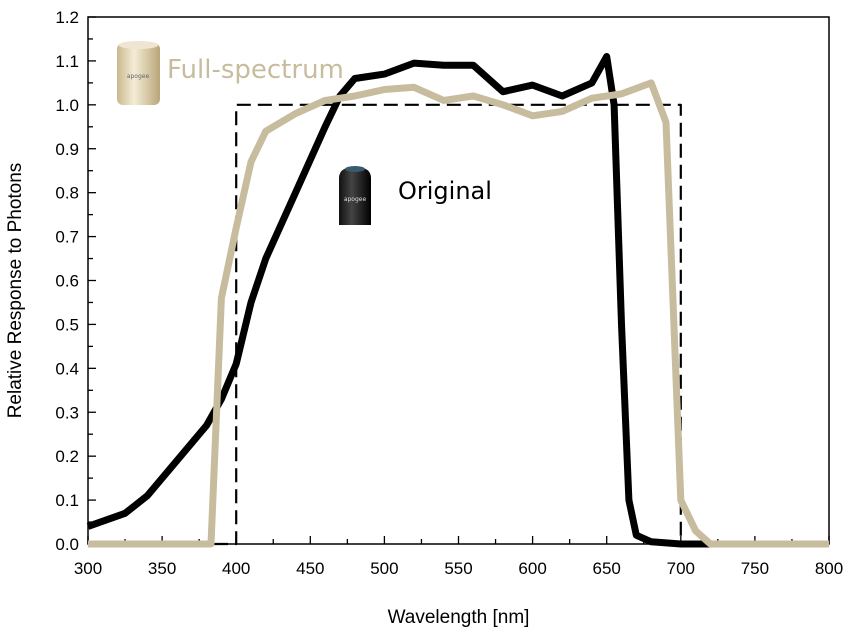 The image size is (852, 639). Describe the element at coordinates (67, 149) in the screenshot. I see `y-tick-label: 0.9` at that location.